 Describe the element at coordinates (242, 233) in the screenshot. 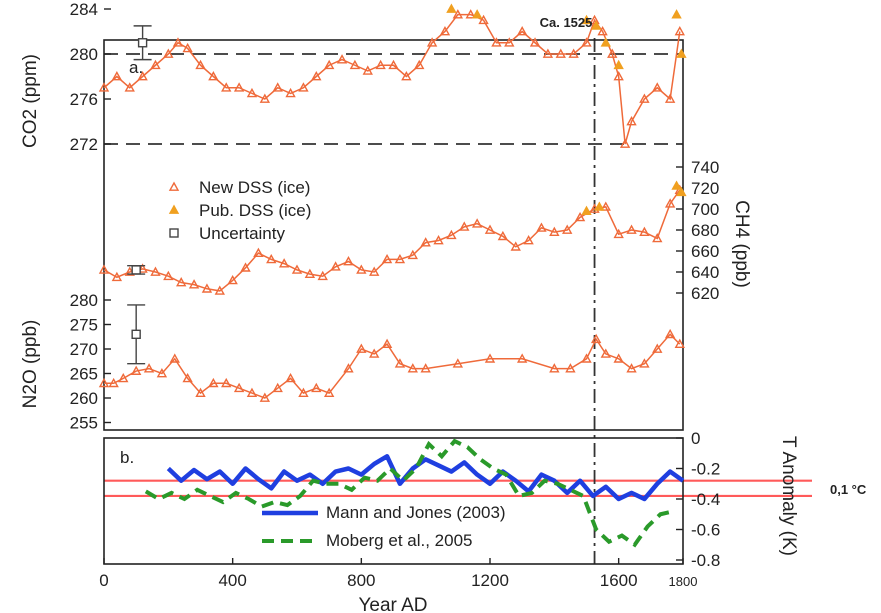

I see `legend-uncertainty-label: Uncertainty` at that location.